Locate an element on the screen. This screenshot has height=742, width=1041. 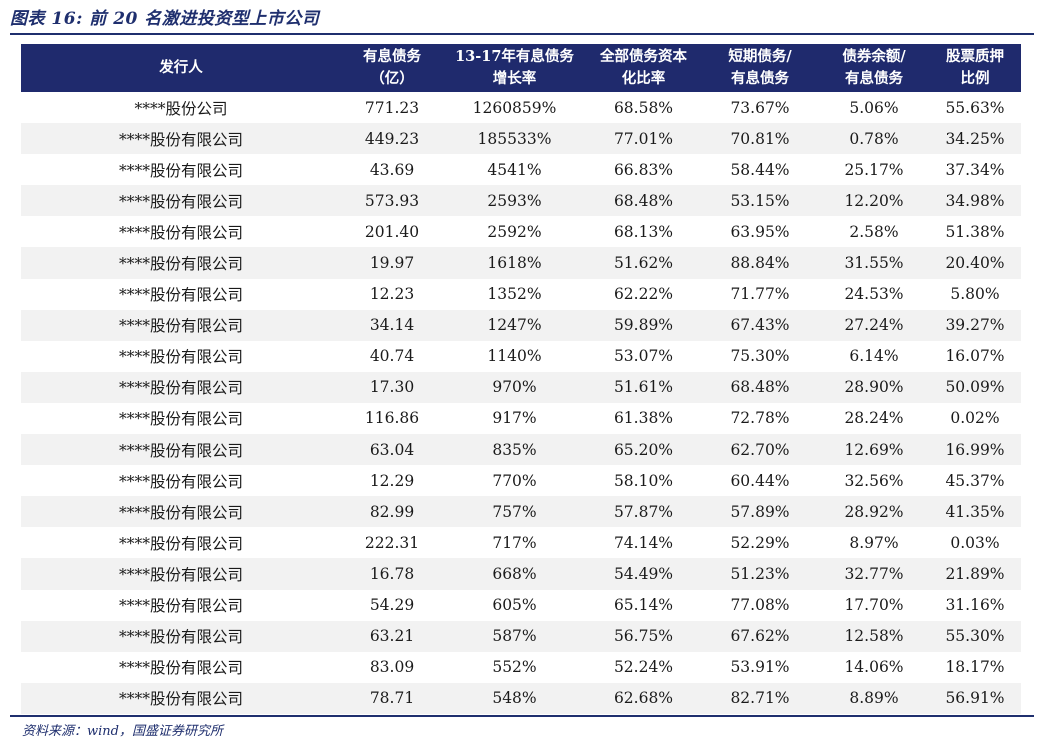
cell-debt-growth: 1140% is located at coordinates (514, 356).